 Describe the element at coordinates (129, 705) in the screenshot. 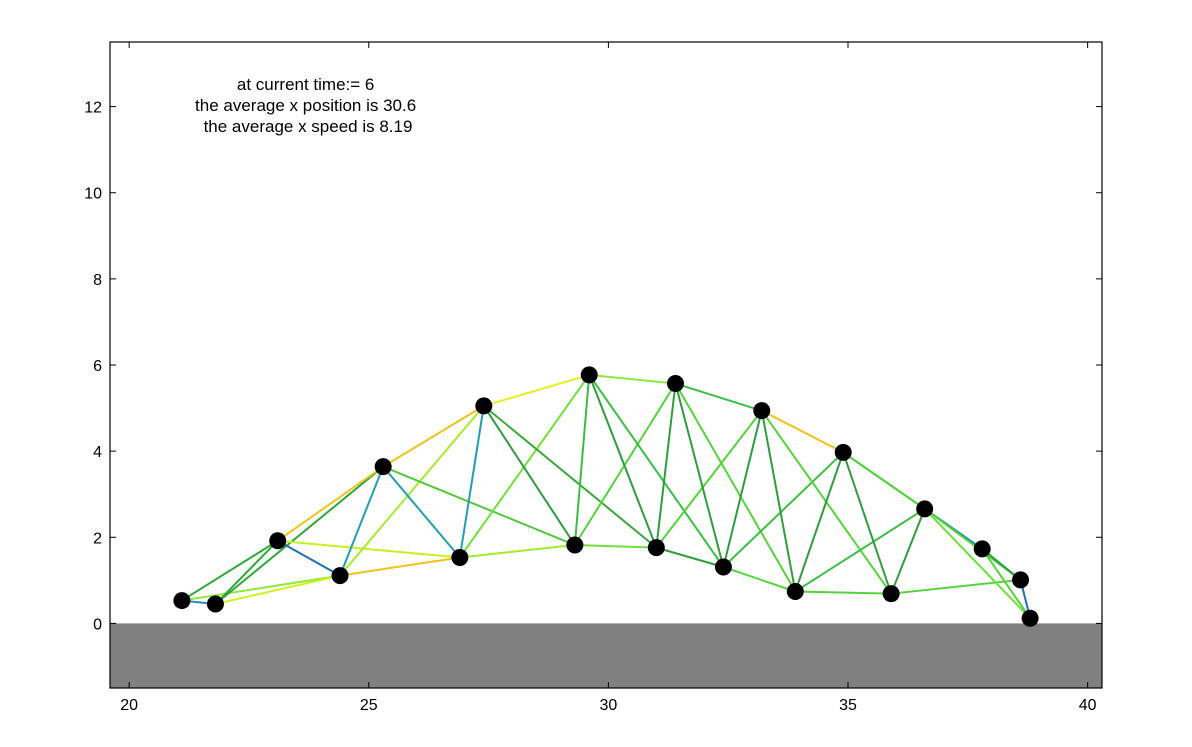

I see `x-tick-label: 20` at that location.